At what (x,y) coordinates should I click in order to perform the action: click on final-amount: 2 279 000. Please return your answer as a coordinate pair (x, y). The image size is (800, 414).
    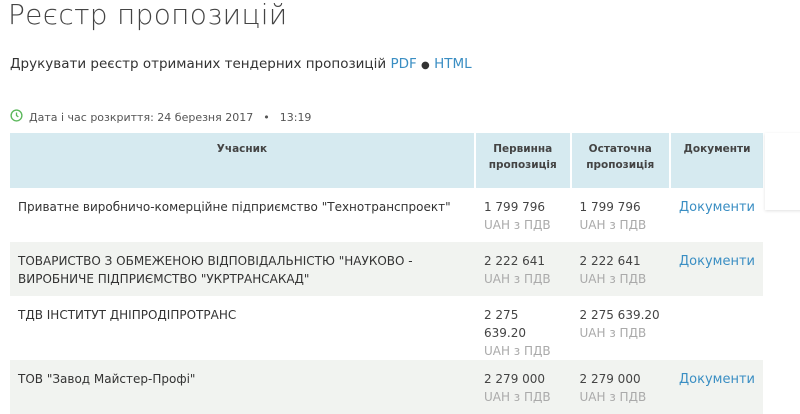
    Looking at the image, I should click on (610, 379).